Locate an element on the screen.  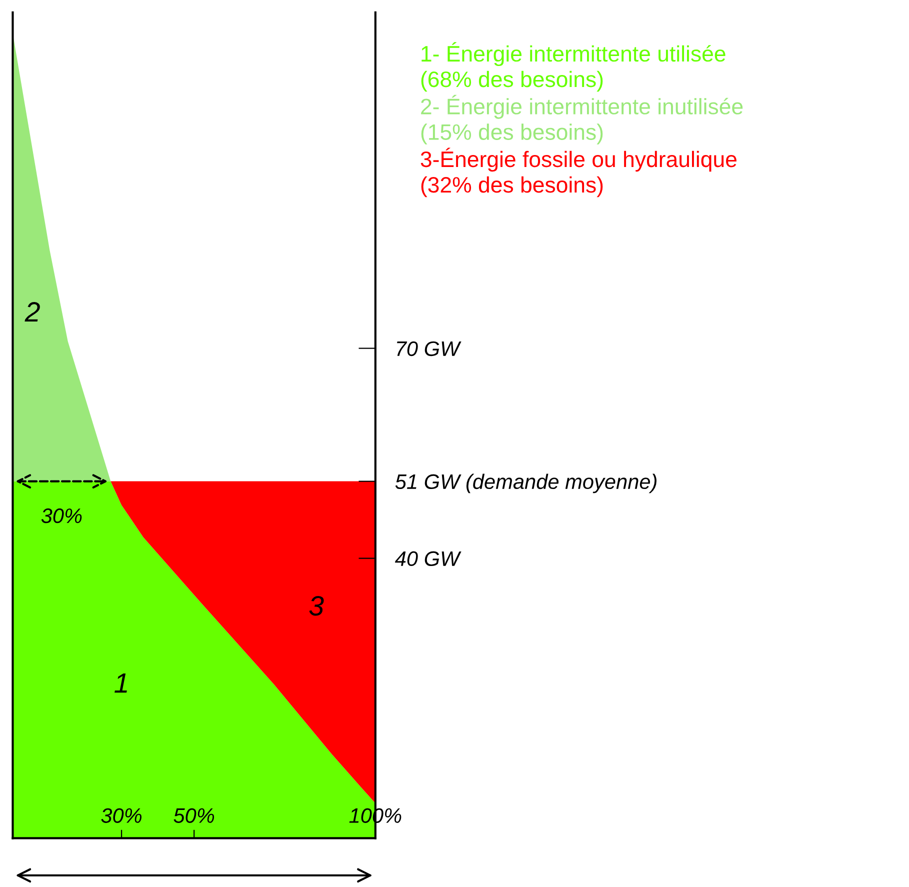
annotation: 1 is located at coordinates (120, 683).